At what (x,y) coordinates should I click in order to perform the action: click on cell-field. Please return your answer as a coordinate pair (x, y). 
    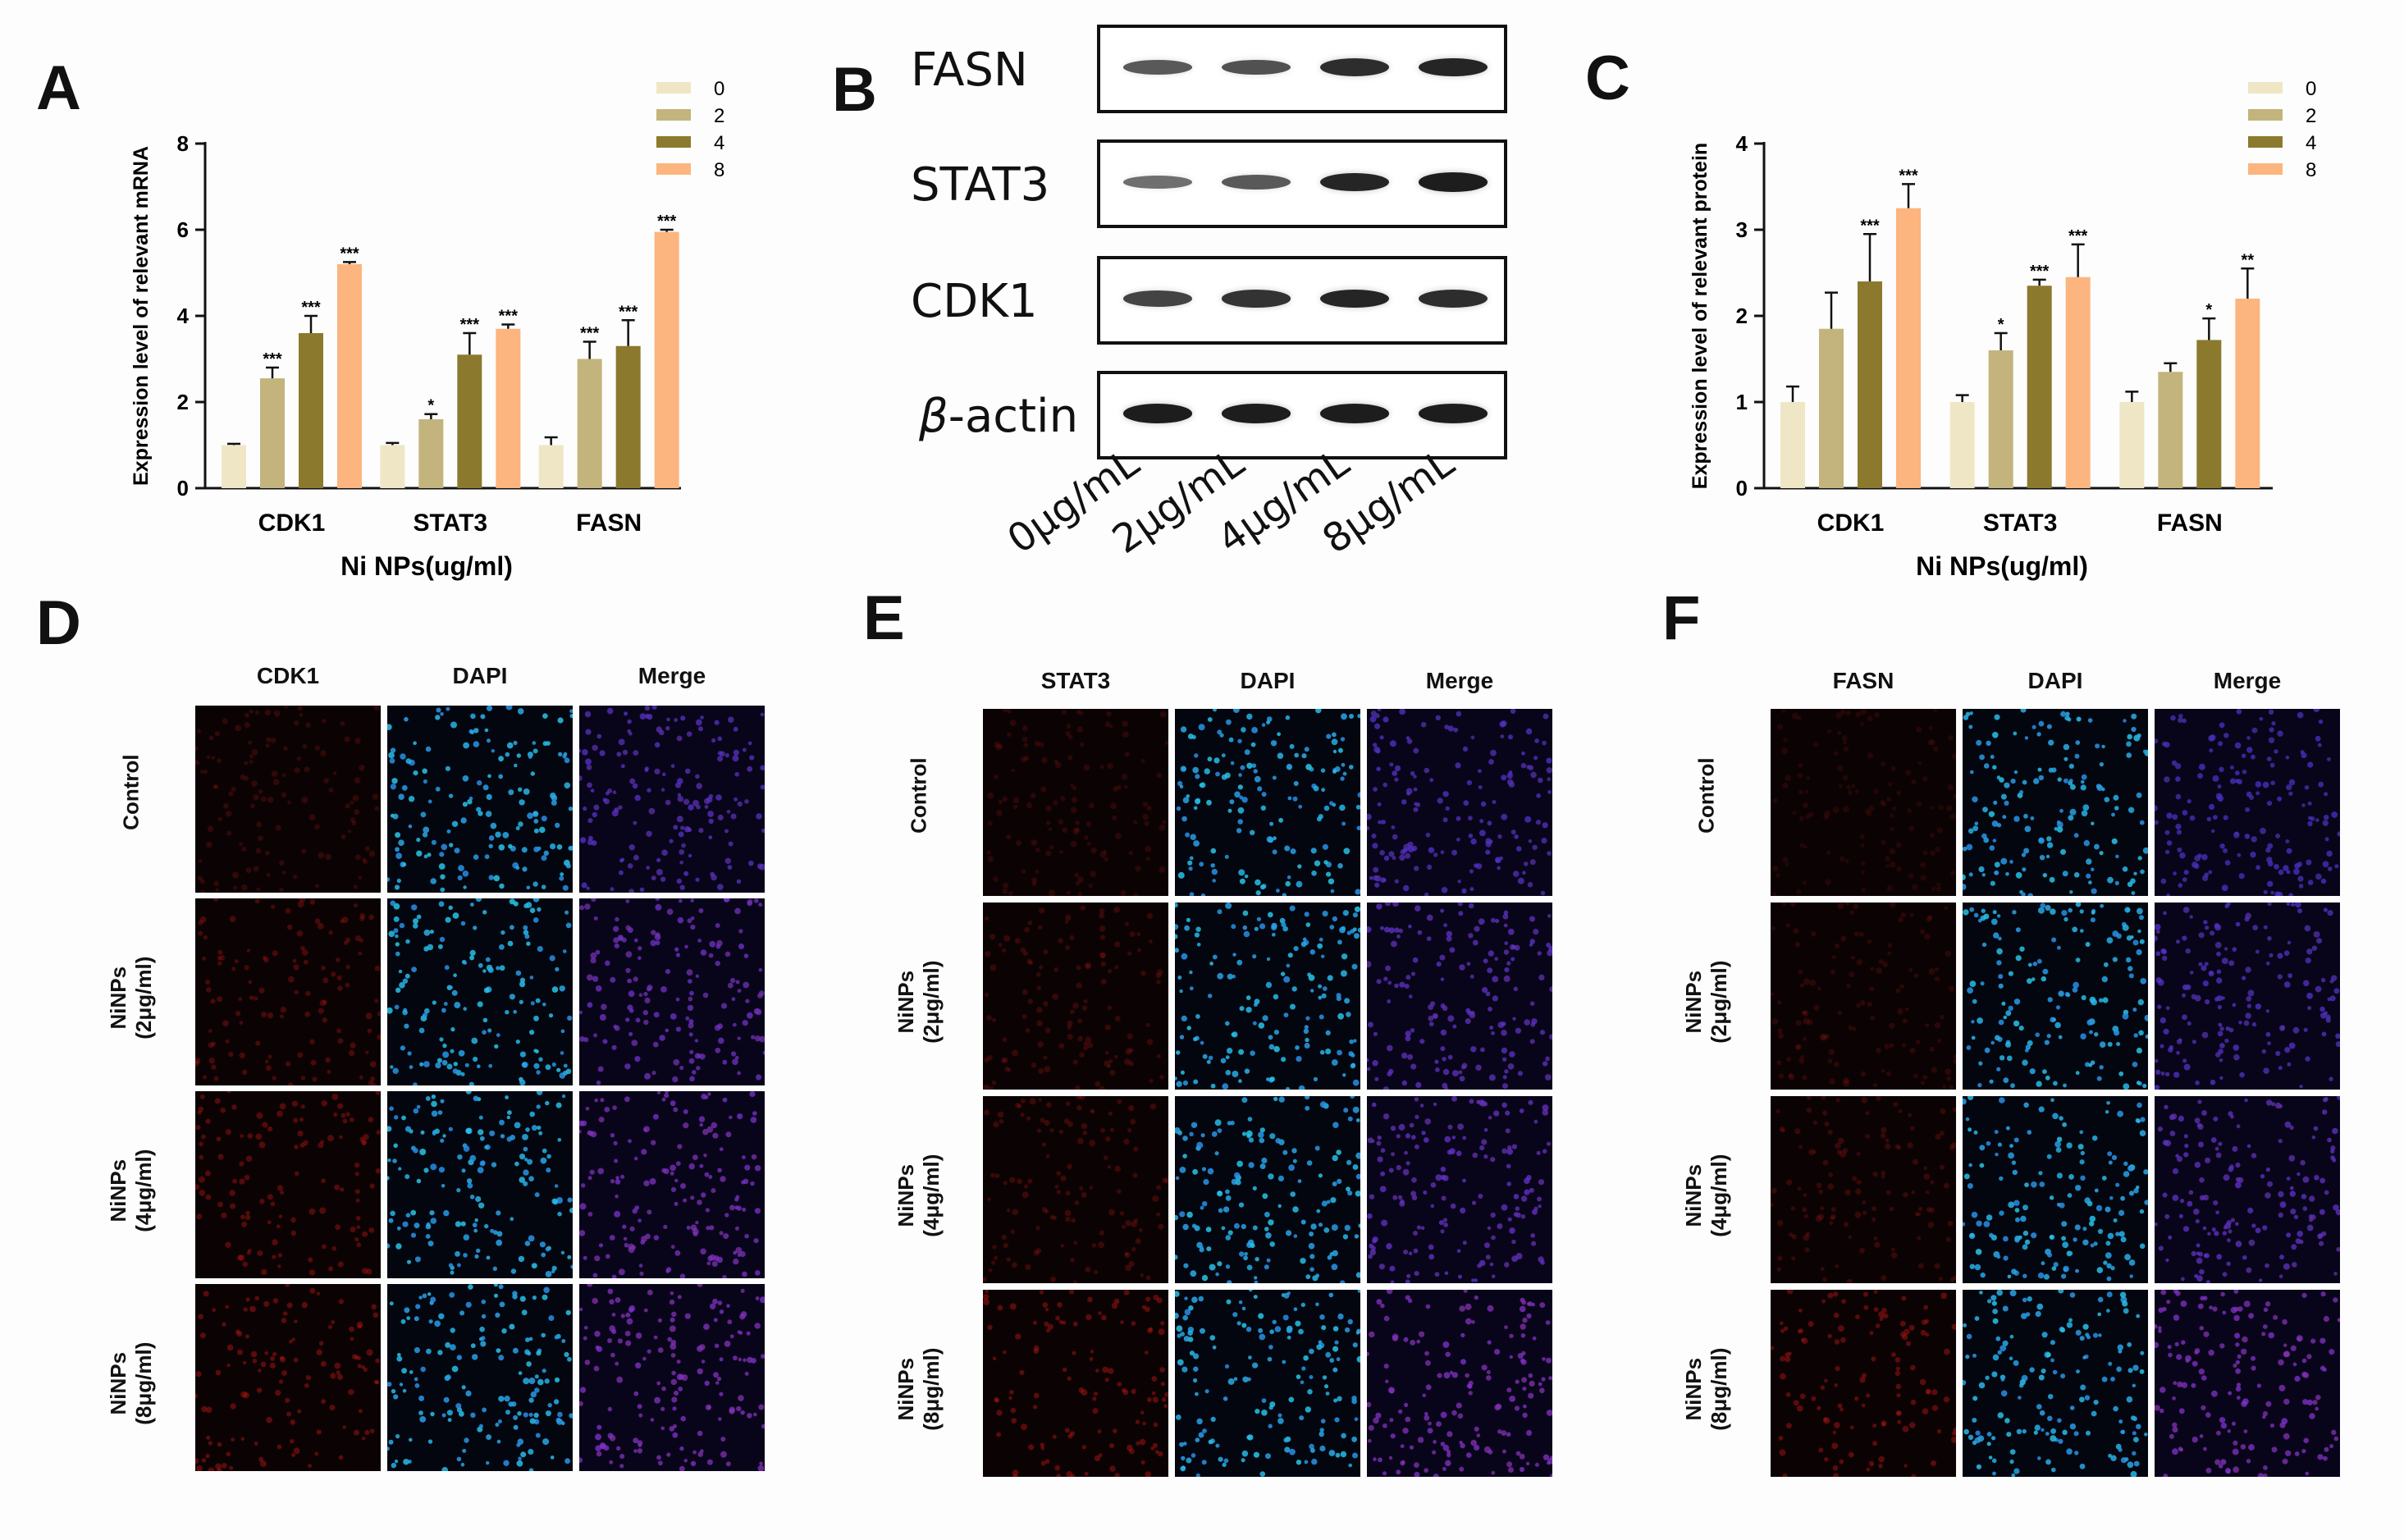
    Looking at the image, I should click on (1077, 803).